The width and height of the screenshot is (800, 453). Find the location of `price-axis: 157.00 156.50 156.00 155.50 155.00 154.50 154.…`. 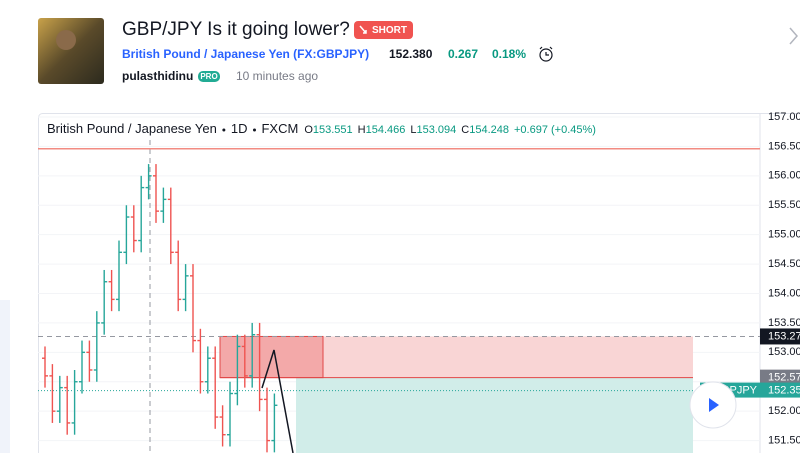

price-axis: 157.00 156.50 156.00 155.50 155.00 154.50 154.… is located at coordinates (750, 278).